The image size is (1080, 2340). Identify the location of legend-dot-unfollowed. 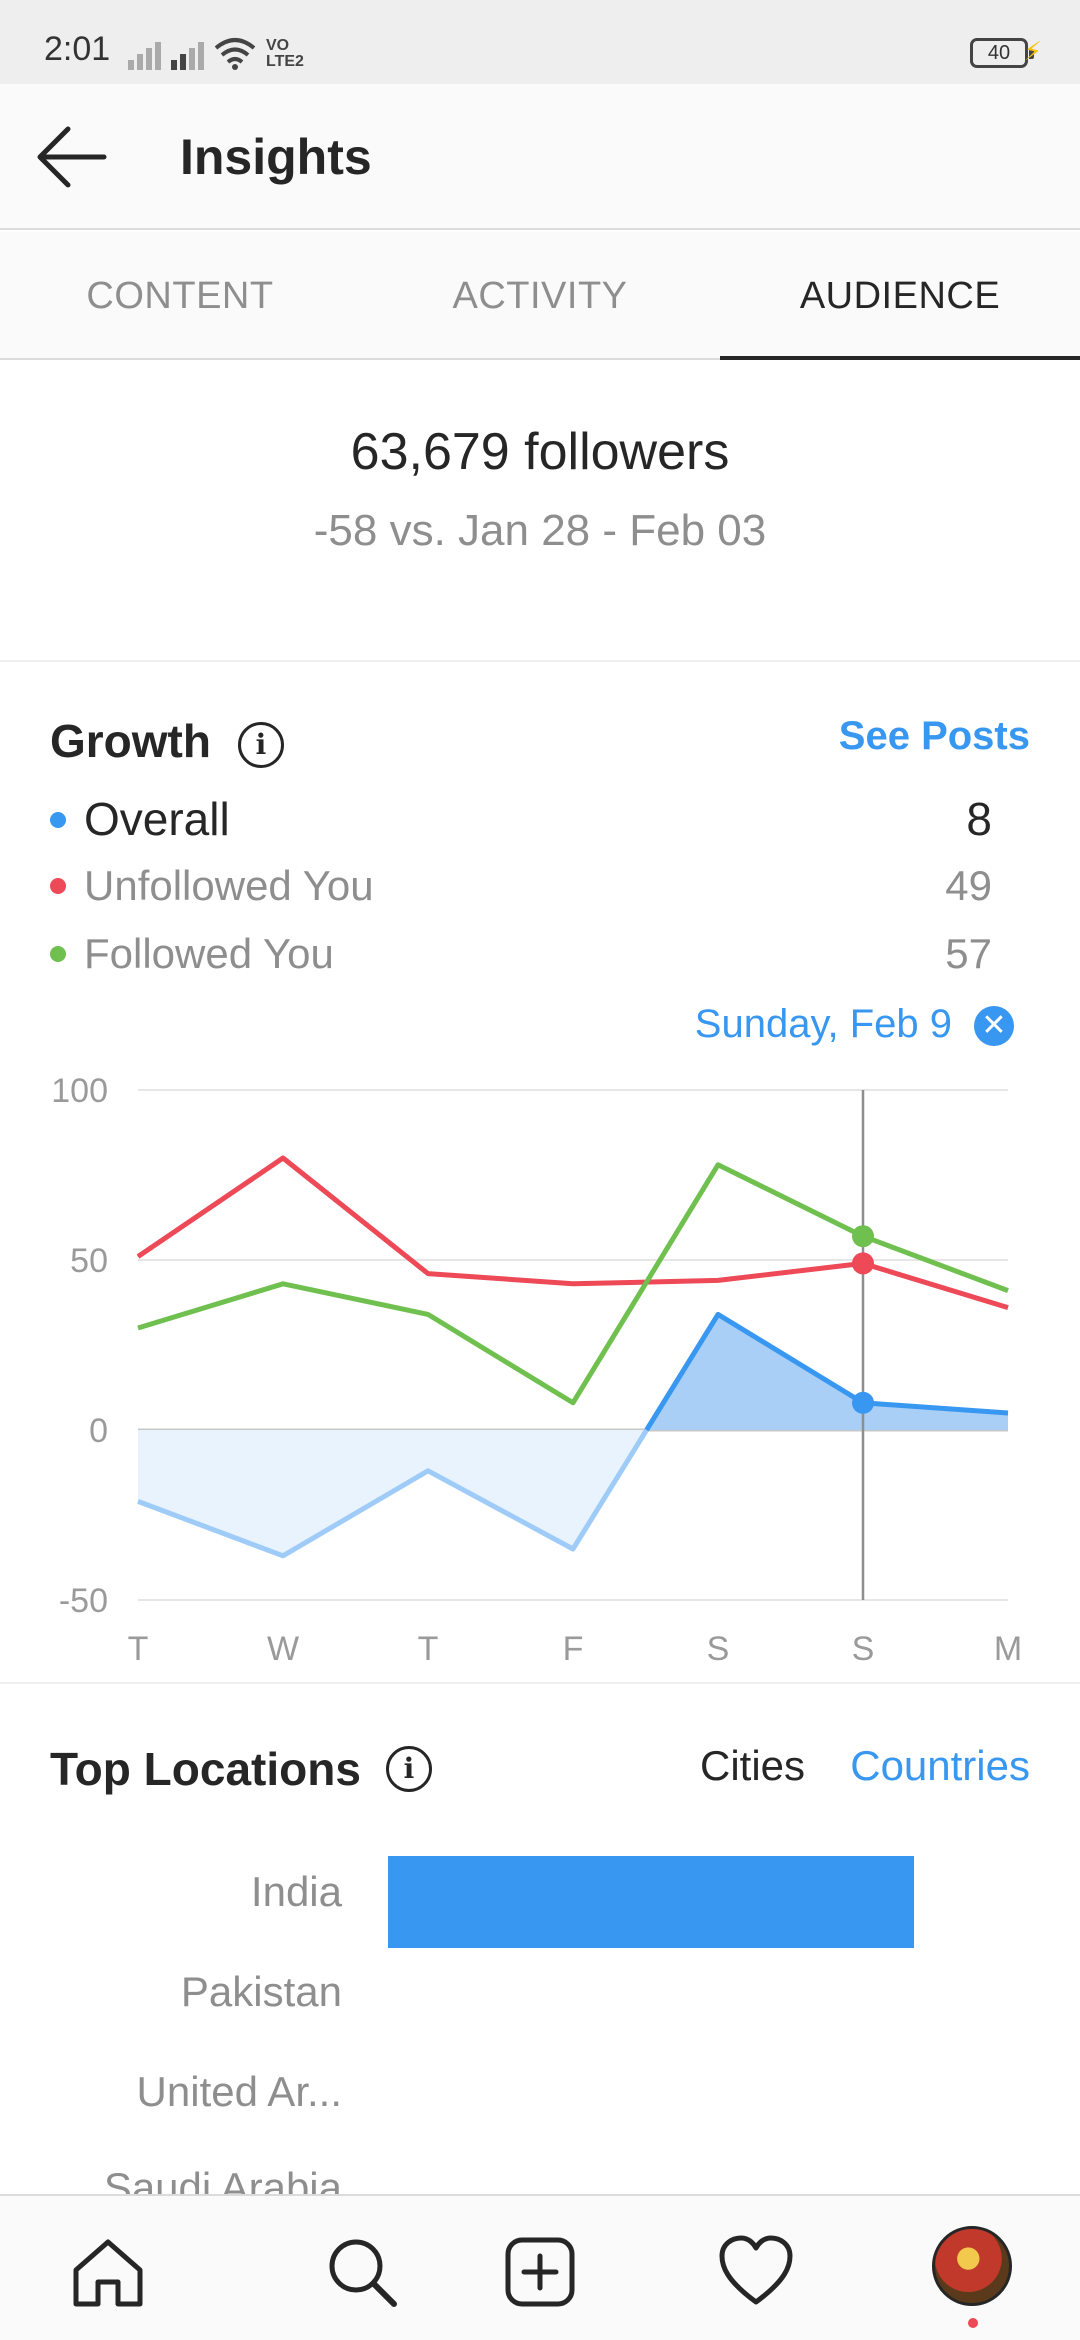
(58, 886).